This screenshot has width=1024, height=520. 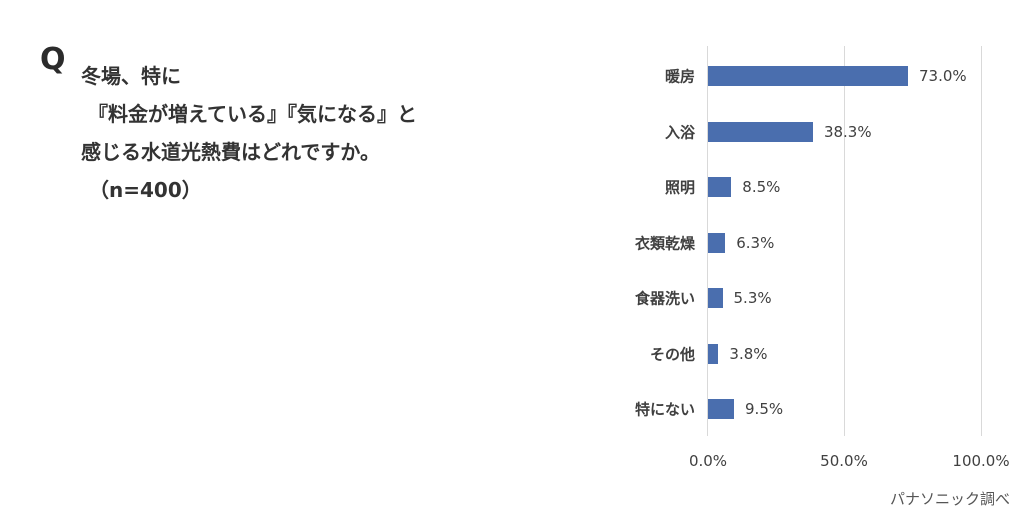 I want to click on x-tick-0: 0.0%, so click(x=708, y=461).